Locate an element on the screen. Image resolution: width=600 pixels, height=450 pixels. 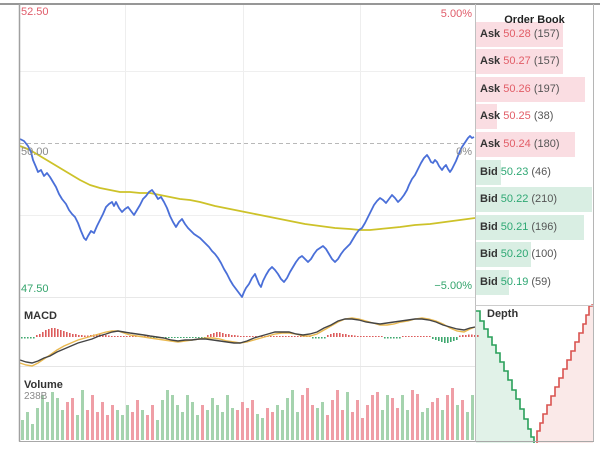
order-book-row-text: Ask 50.26 (197) is located at coordinates (534, 89).